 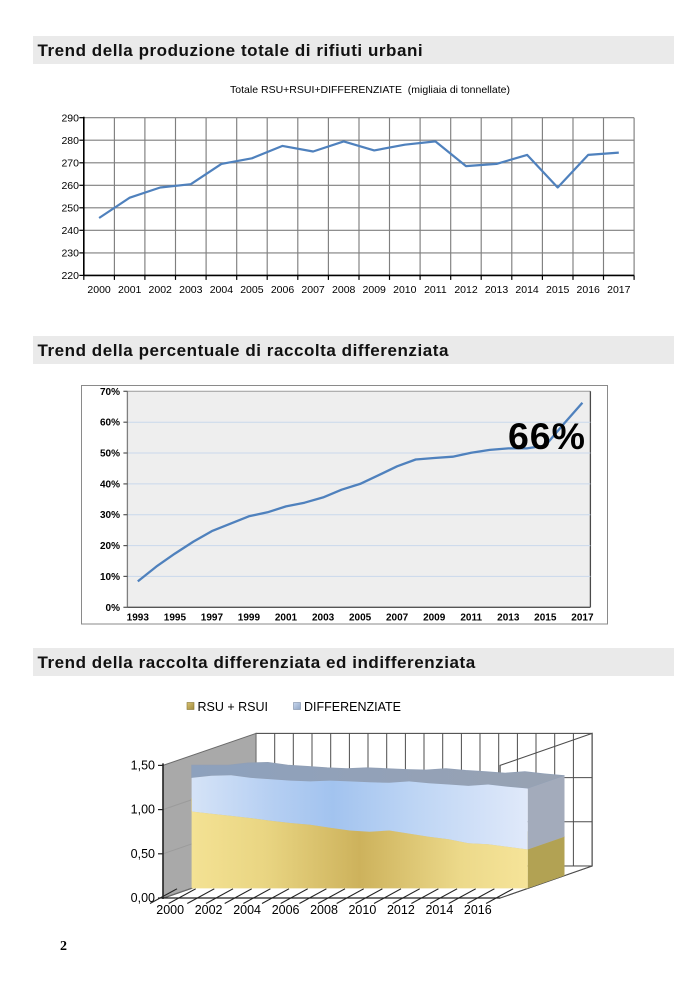 I want to click on svg-text: 280, so click(x=70, y=141).